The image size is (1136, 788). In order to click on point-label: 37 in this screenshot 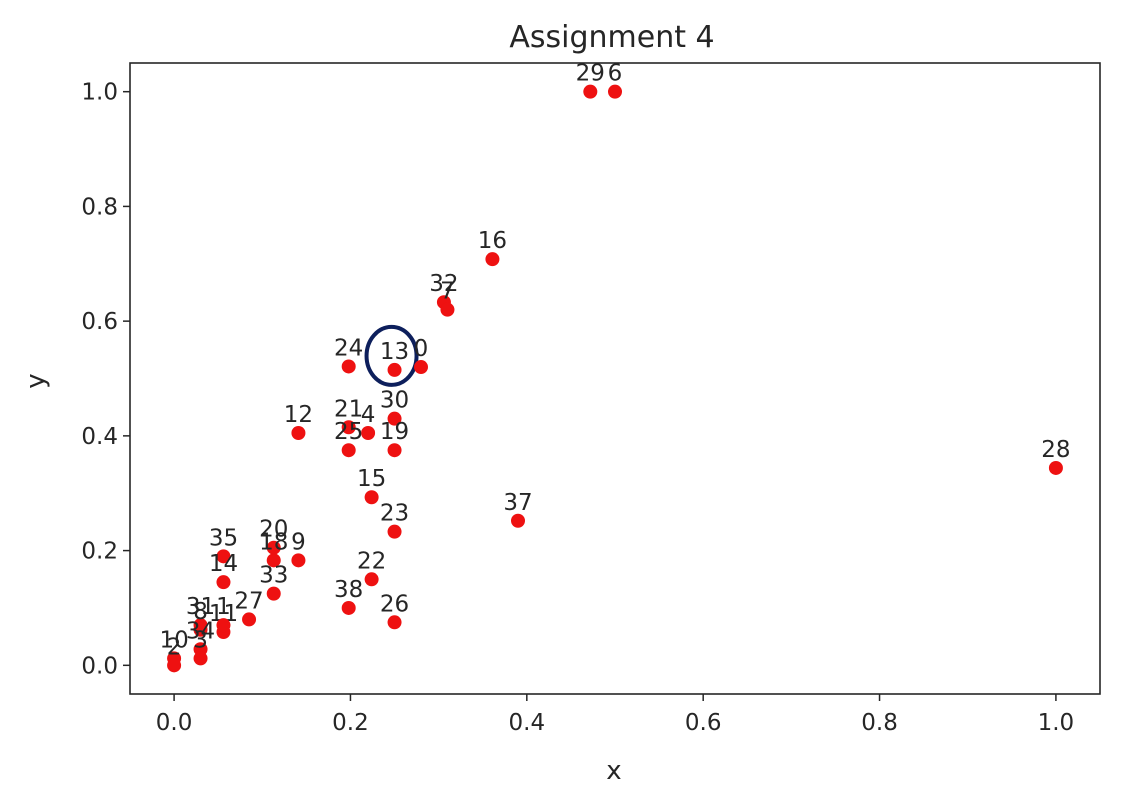, I will do `click(517, 503)`.